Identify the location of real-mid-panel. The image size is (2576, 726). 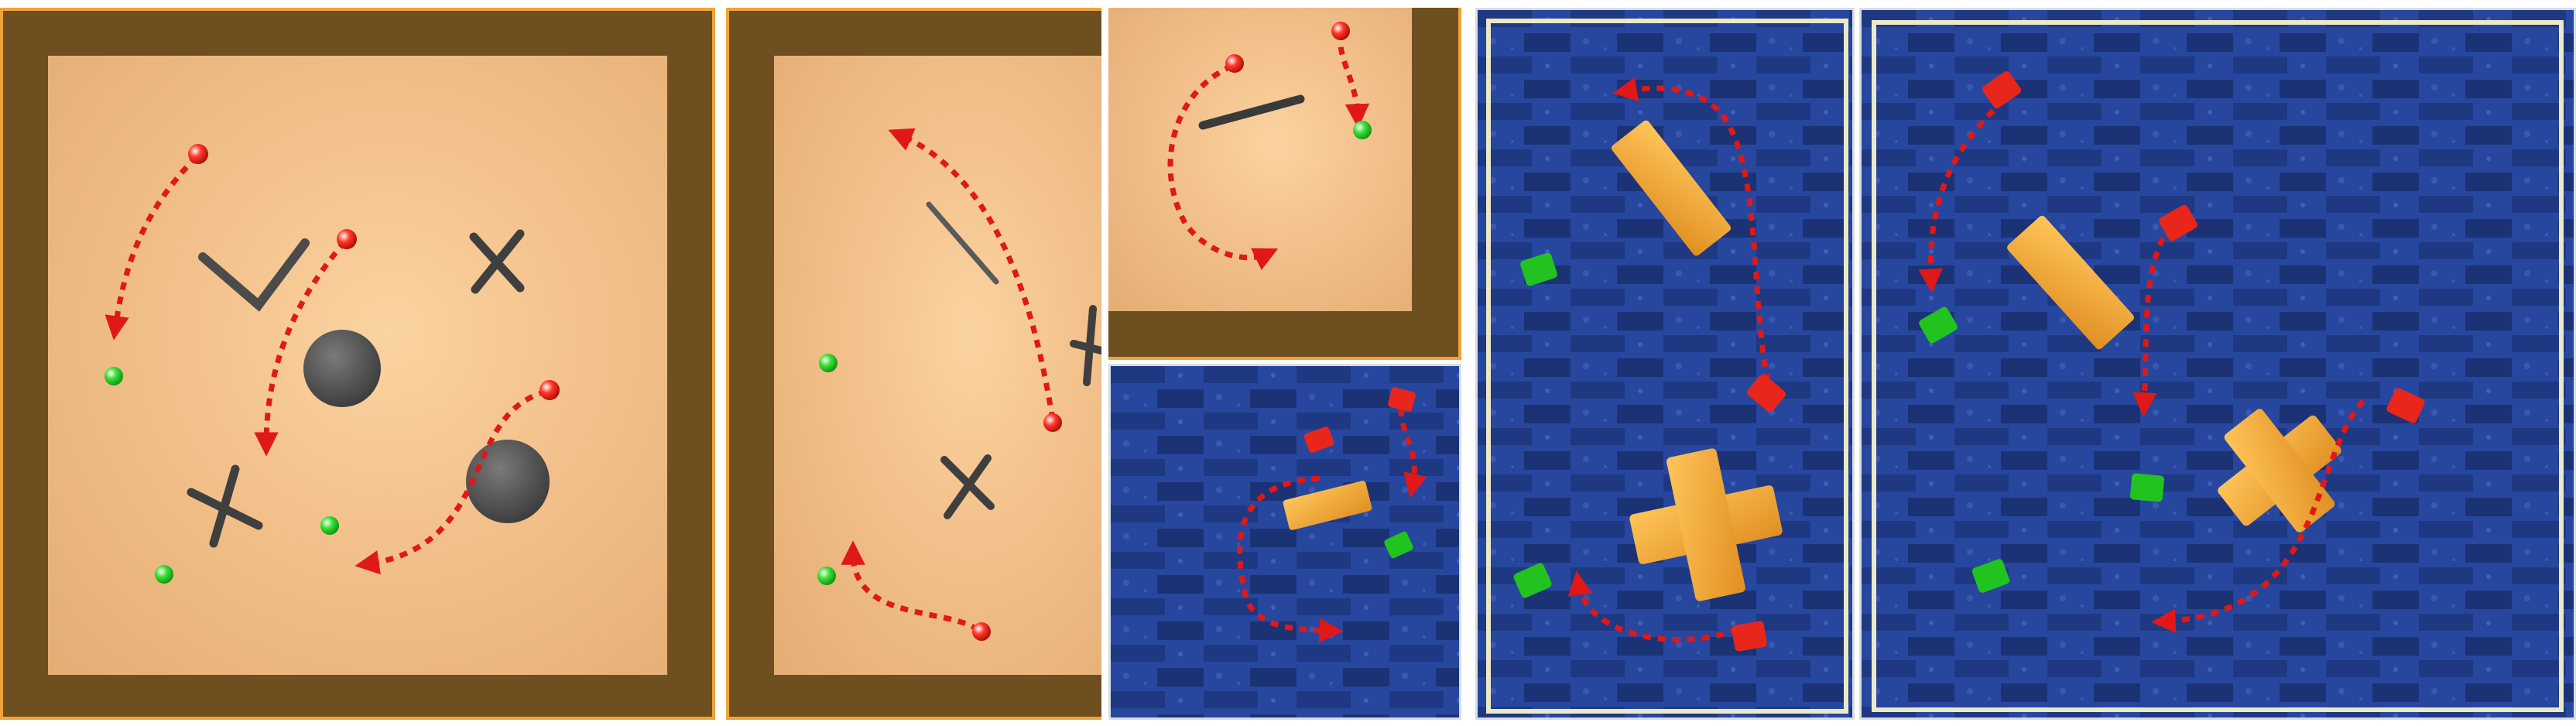
(1665, 364).